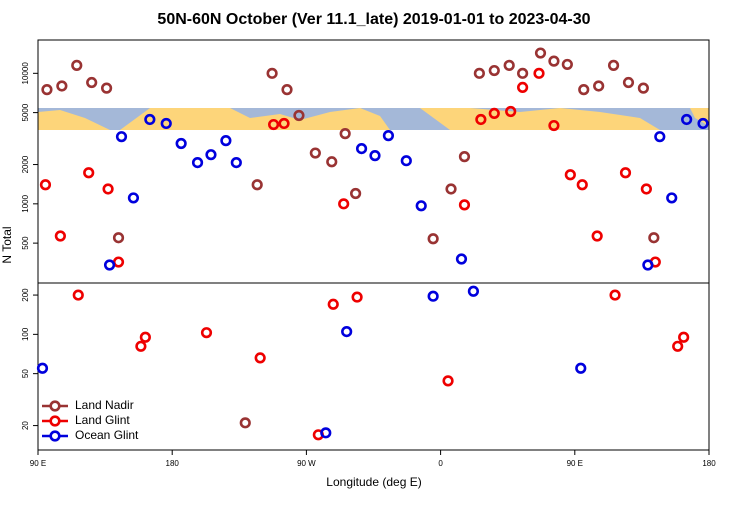 This screenshot has width=750, height=505. What do you see at coordinates (373, 482) in the screenshot?
I see `x-axis-label: Longitude (deg E)` at bounding box center [373, 482].